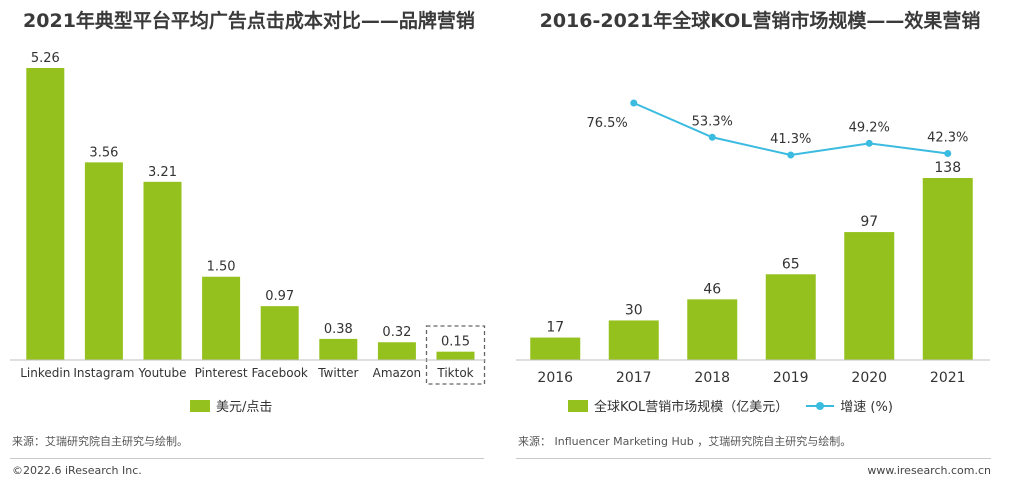  Describe the element at coordinates (791, 378) in the screenshot. I see `right-category-label: 2019` at that location.